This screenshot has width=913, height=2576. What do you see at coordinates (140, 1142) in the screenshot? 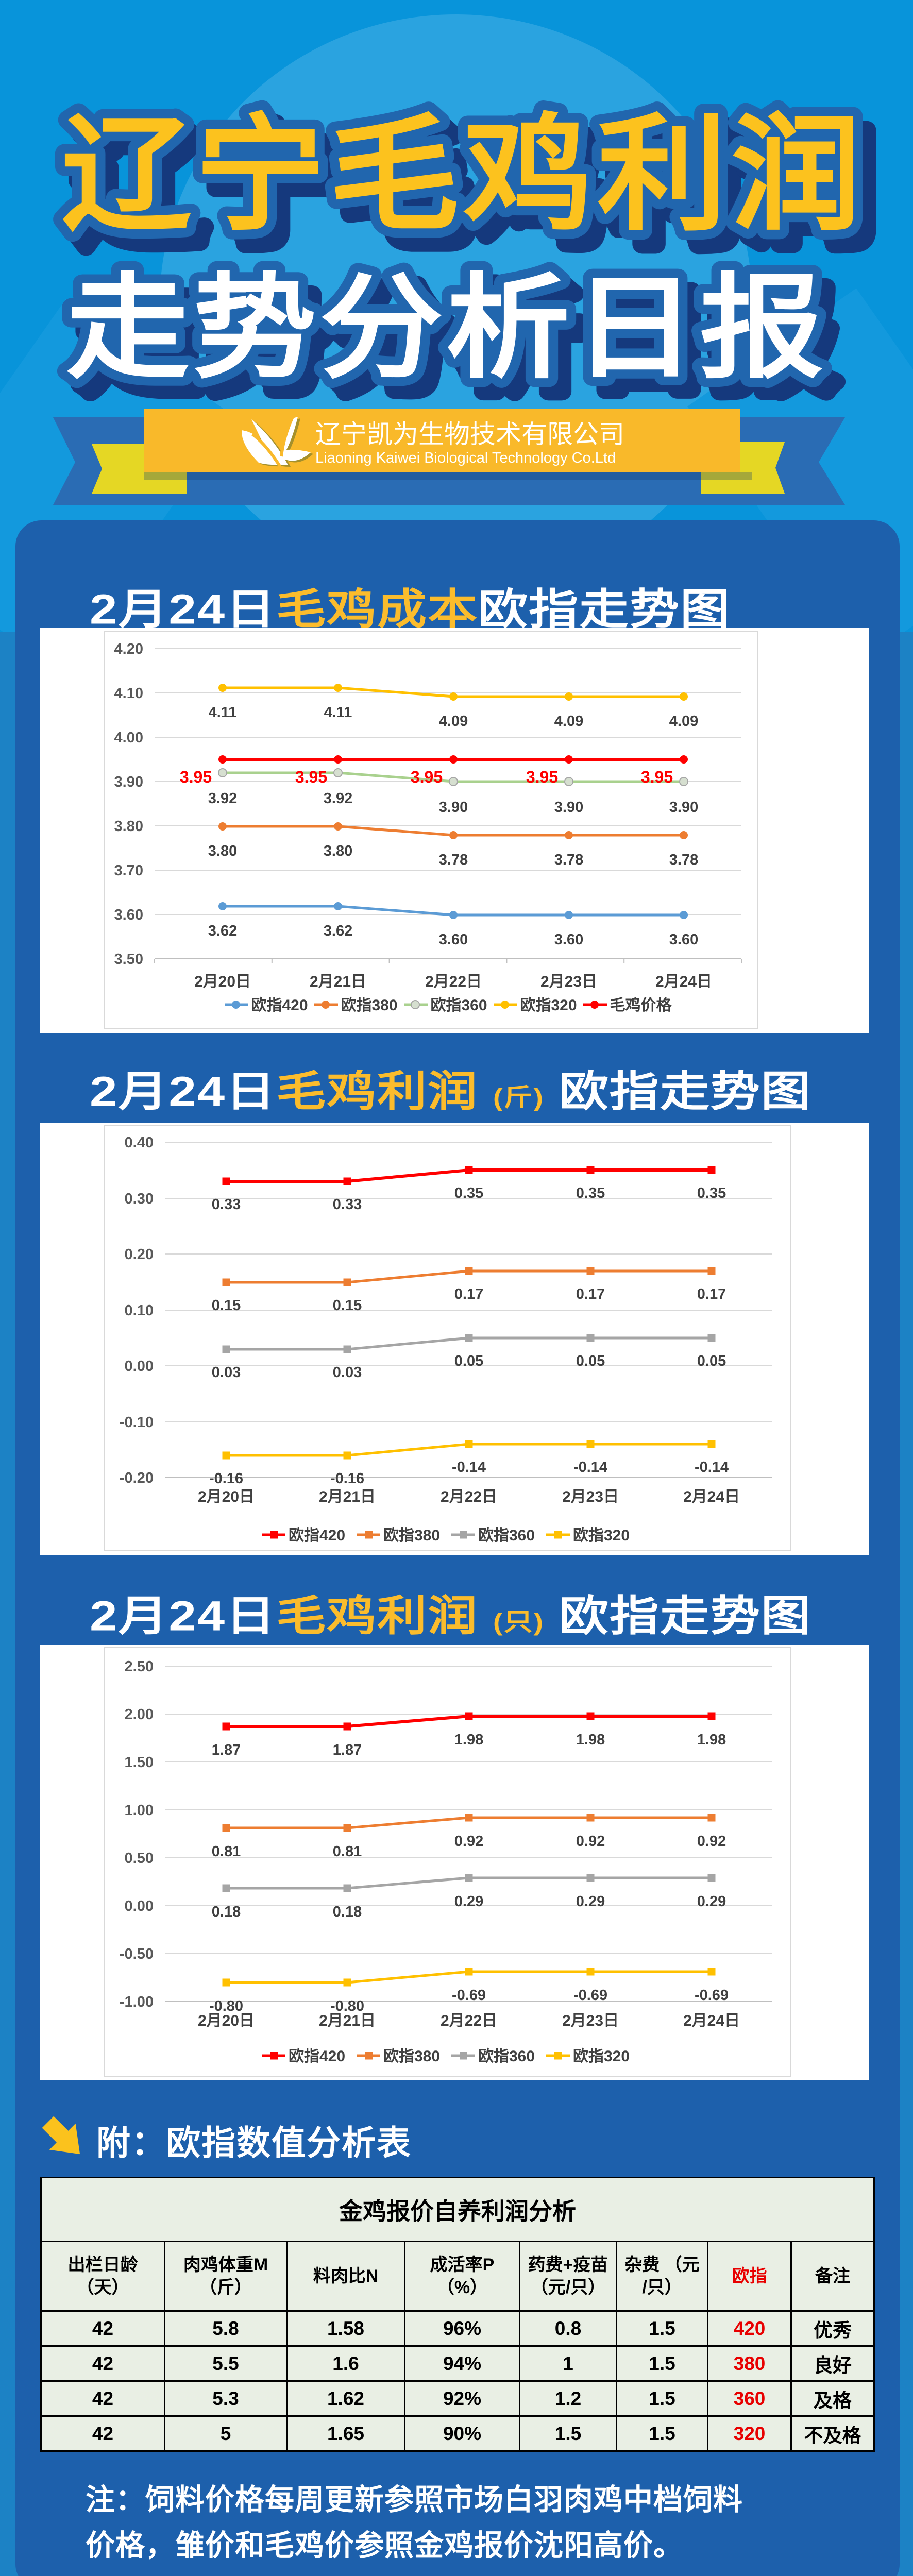
I see `svg-text: 0.40` at bounding box center [140, 1142].